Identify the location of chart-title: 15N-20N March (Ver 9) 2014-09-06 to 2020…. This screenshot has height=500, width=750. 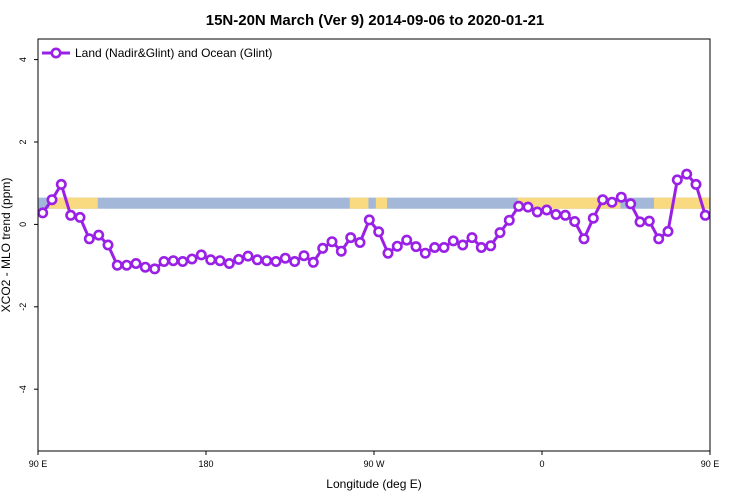
(375, 20).